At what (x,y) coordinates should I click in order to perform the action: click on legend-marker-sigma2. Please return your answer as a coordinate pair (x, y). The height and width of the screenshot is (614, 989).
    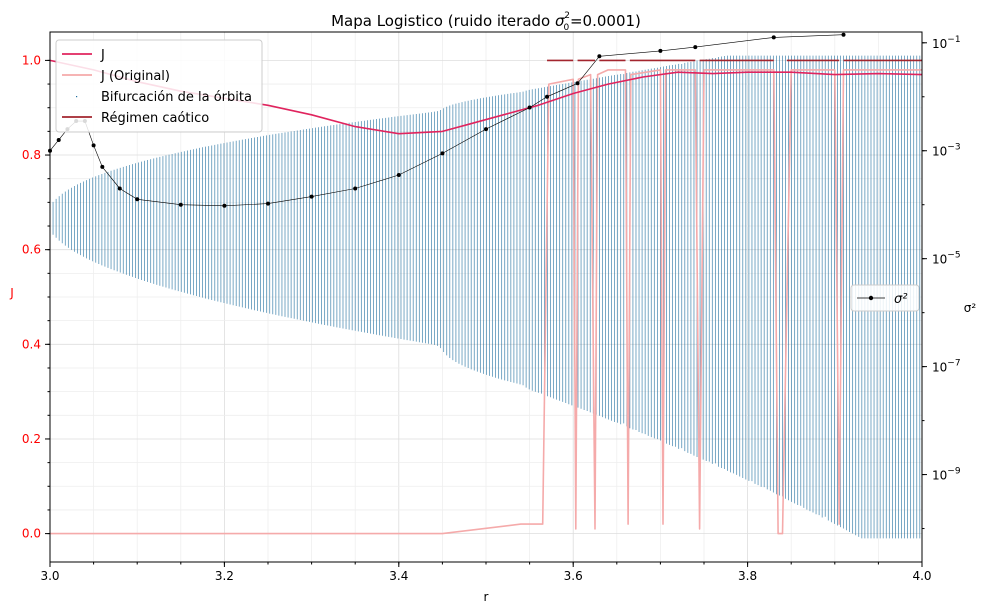
    Looking at the image, I should click on (871, 298).